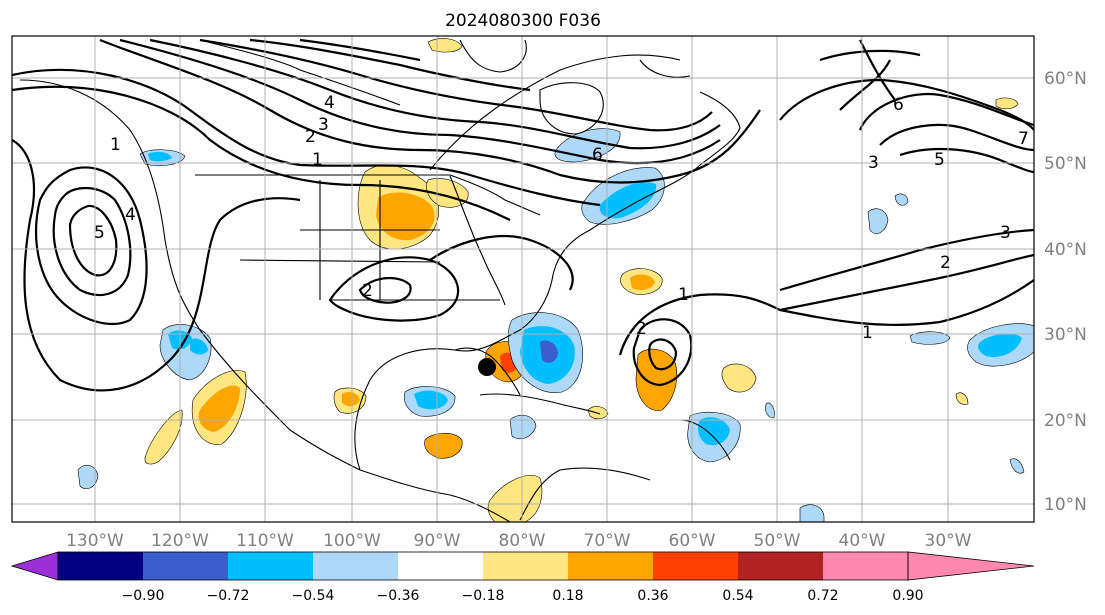  I want to click on colorbar-tick-label: −0.18, so click(483, 596).